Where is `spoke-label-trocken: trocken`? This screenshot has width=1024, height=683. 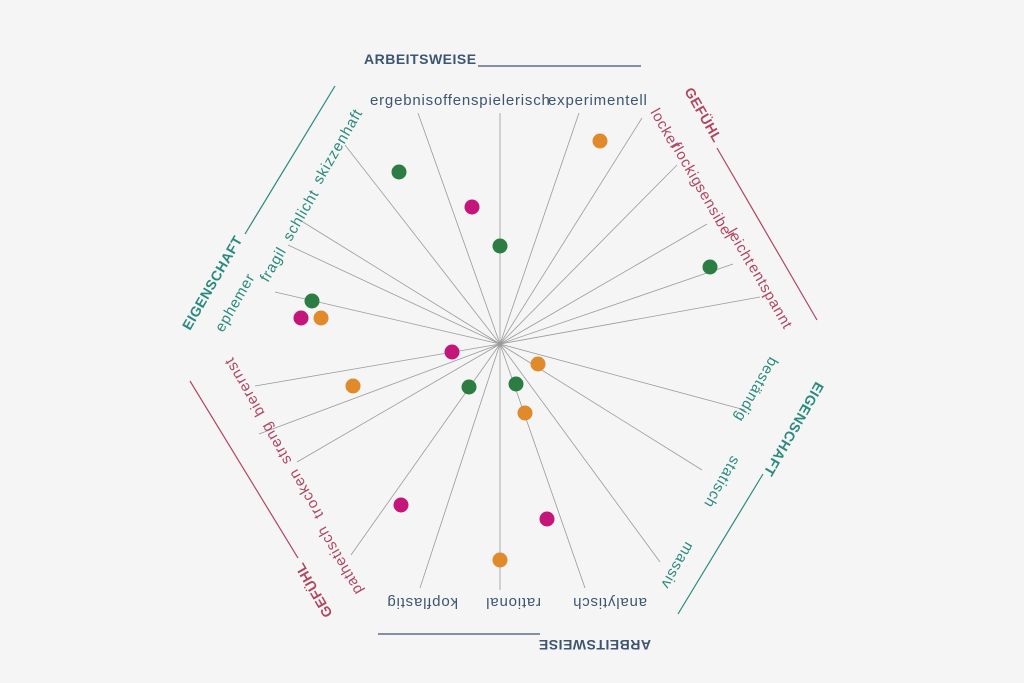
spoke-label-trocken: trocken is located at coordinates (306, 494).